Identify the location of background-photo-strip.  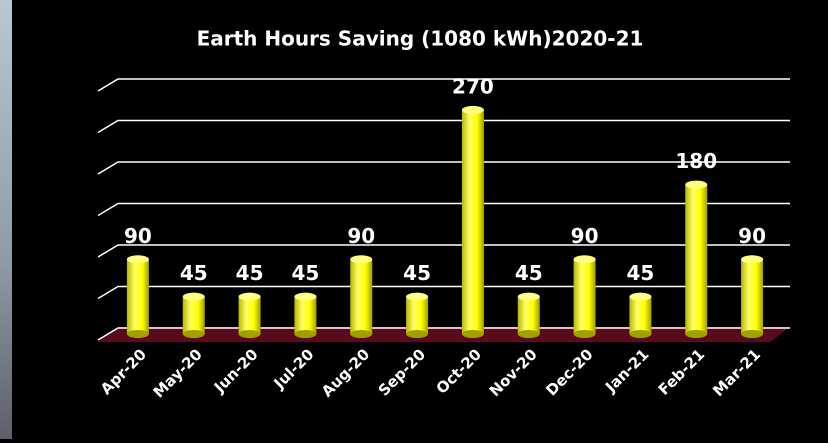
(6, 219).